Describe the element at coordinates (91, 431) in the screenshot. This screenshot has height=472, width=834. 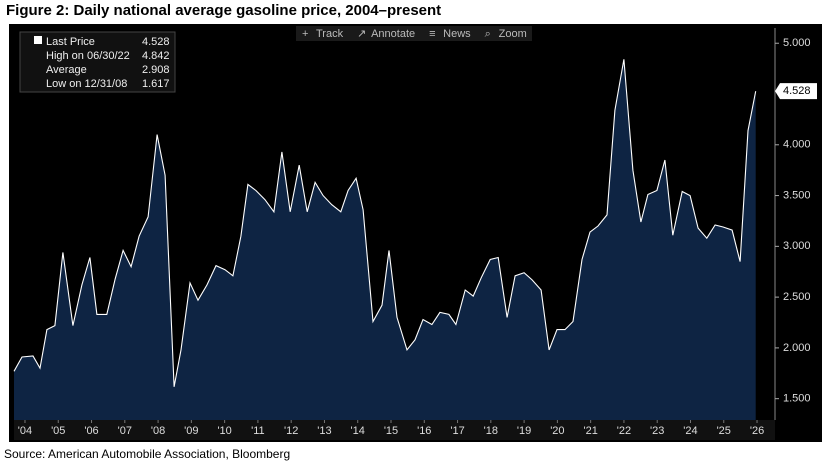
I see `x-tick-label: '06` at that location.